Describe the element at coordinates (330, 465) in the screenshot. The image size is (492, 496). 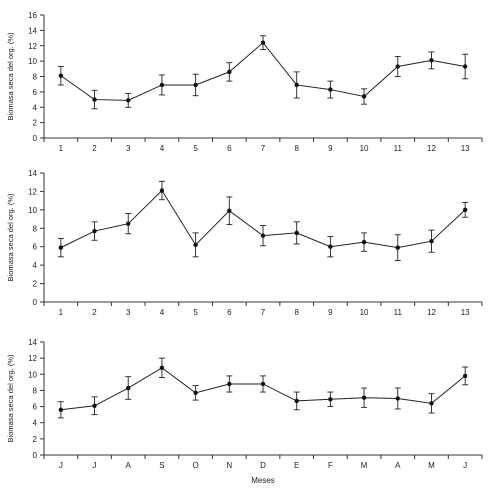
I see `x-tick-label: F` at that location.